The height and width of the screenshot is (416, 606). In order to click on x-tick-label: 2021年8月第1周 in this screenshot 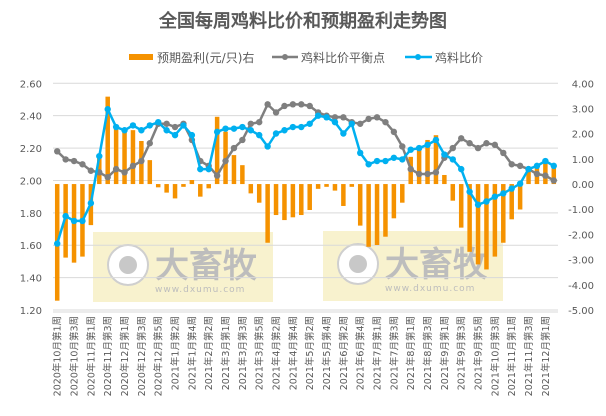, I will do `click(411, 353)`.